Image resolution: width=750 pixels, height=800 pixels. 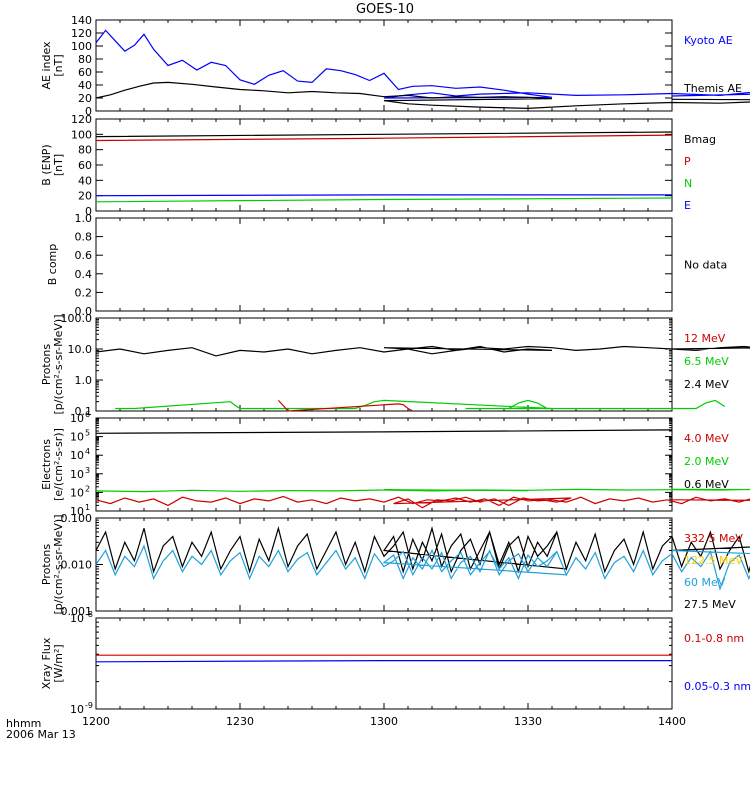 What do you see at coordinates (714, 638) in the screenshot?
I see `legend-entry: 0.1-0.8 nm` at bounding box center [714, 638].